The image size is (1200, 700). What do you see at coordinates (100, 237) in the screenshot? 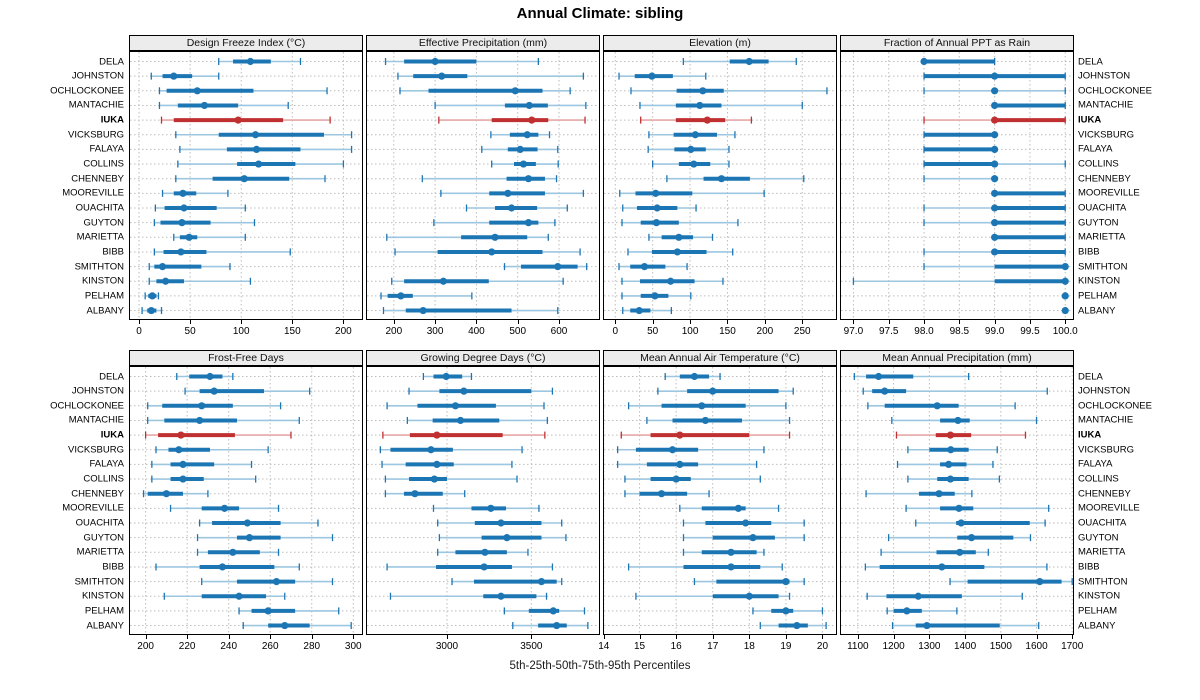
I see `site-label-left: MARIETTA` at bounding box center [100, 237].